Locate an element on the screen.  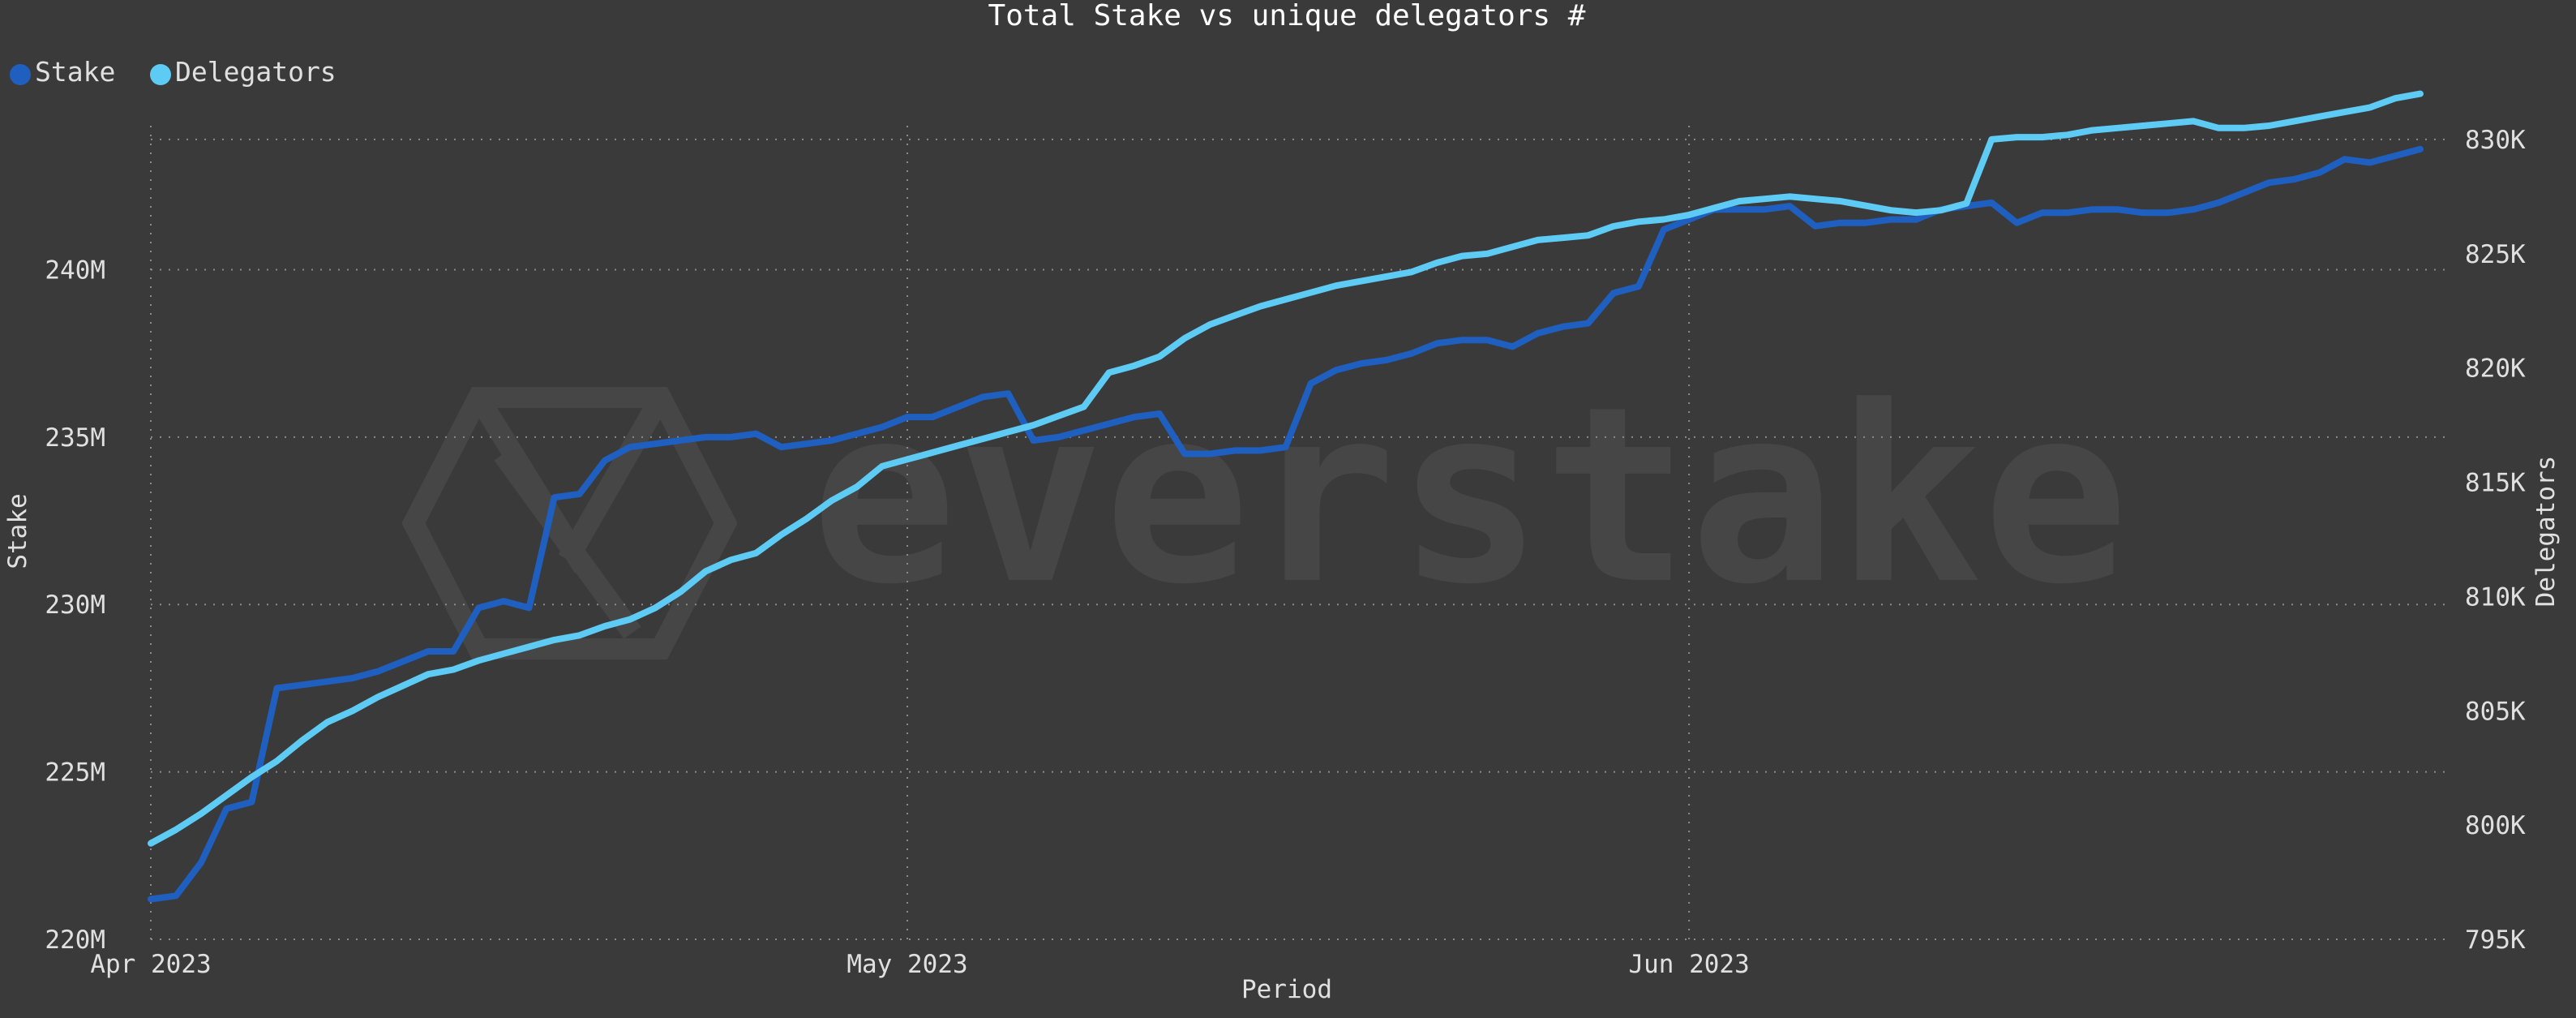
y-left-tick-label: 235M is located at coordinates (75, 438).